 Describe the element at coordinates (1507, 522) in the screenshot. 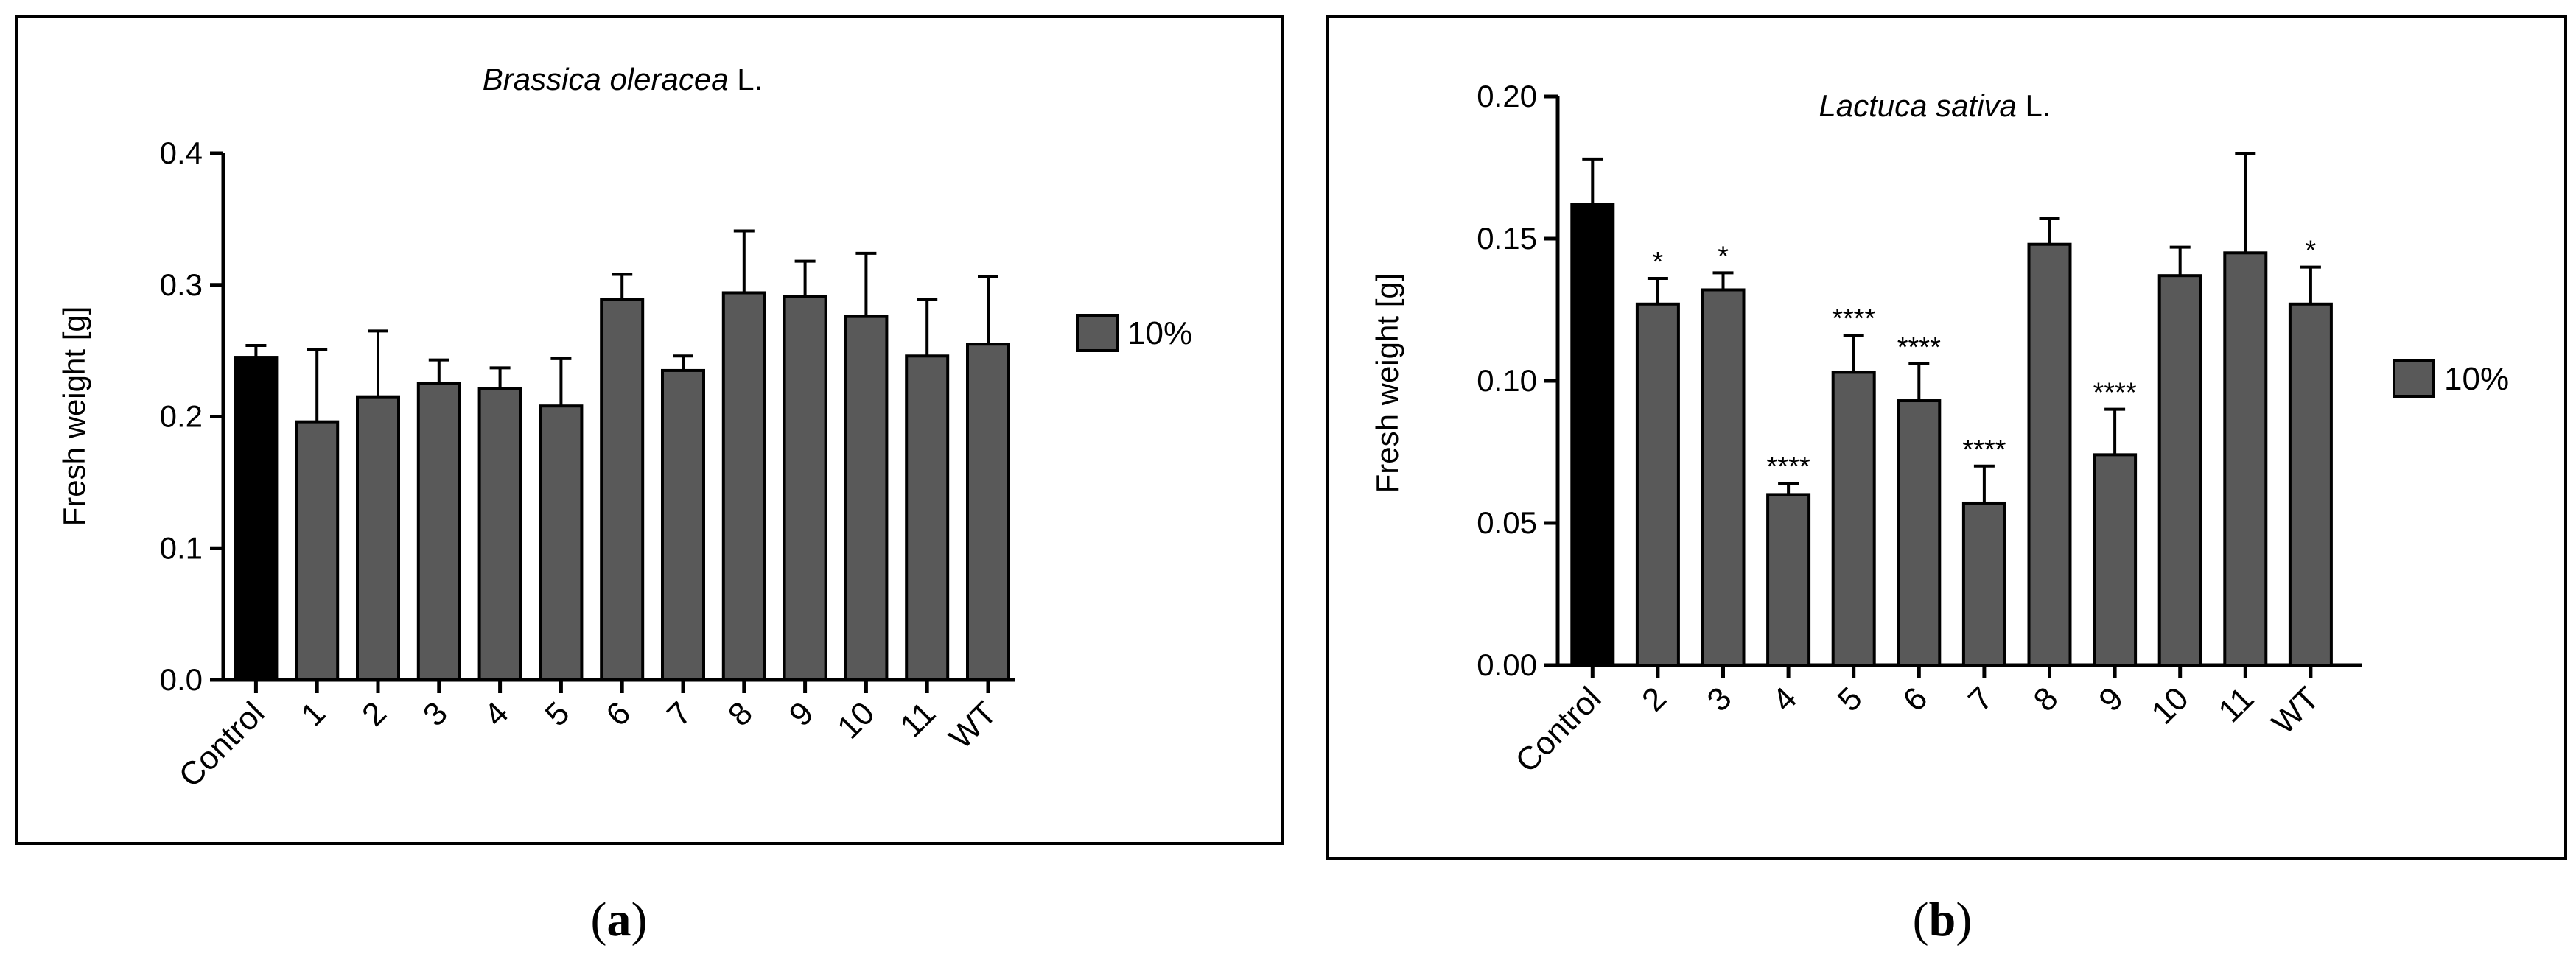

I see `y-tick-label: 0.05` at that location.